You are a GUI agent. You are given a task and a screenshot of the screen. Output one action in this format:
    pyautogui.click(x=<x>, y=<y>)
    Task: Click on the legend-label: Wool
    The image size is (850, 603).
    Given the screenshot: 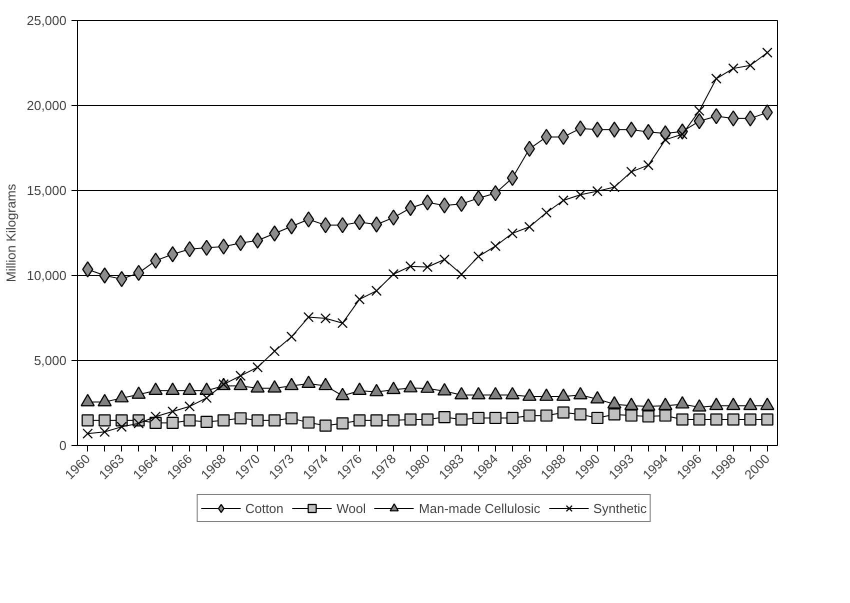 What is the action you would take?
    pyautogui.click(x=351, y=508)
    